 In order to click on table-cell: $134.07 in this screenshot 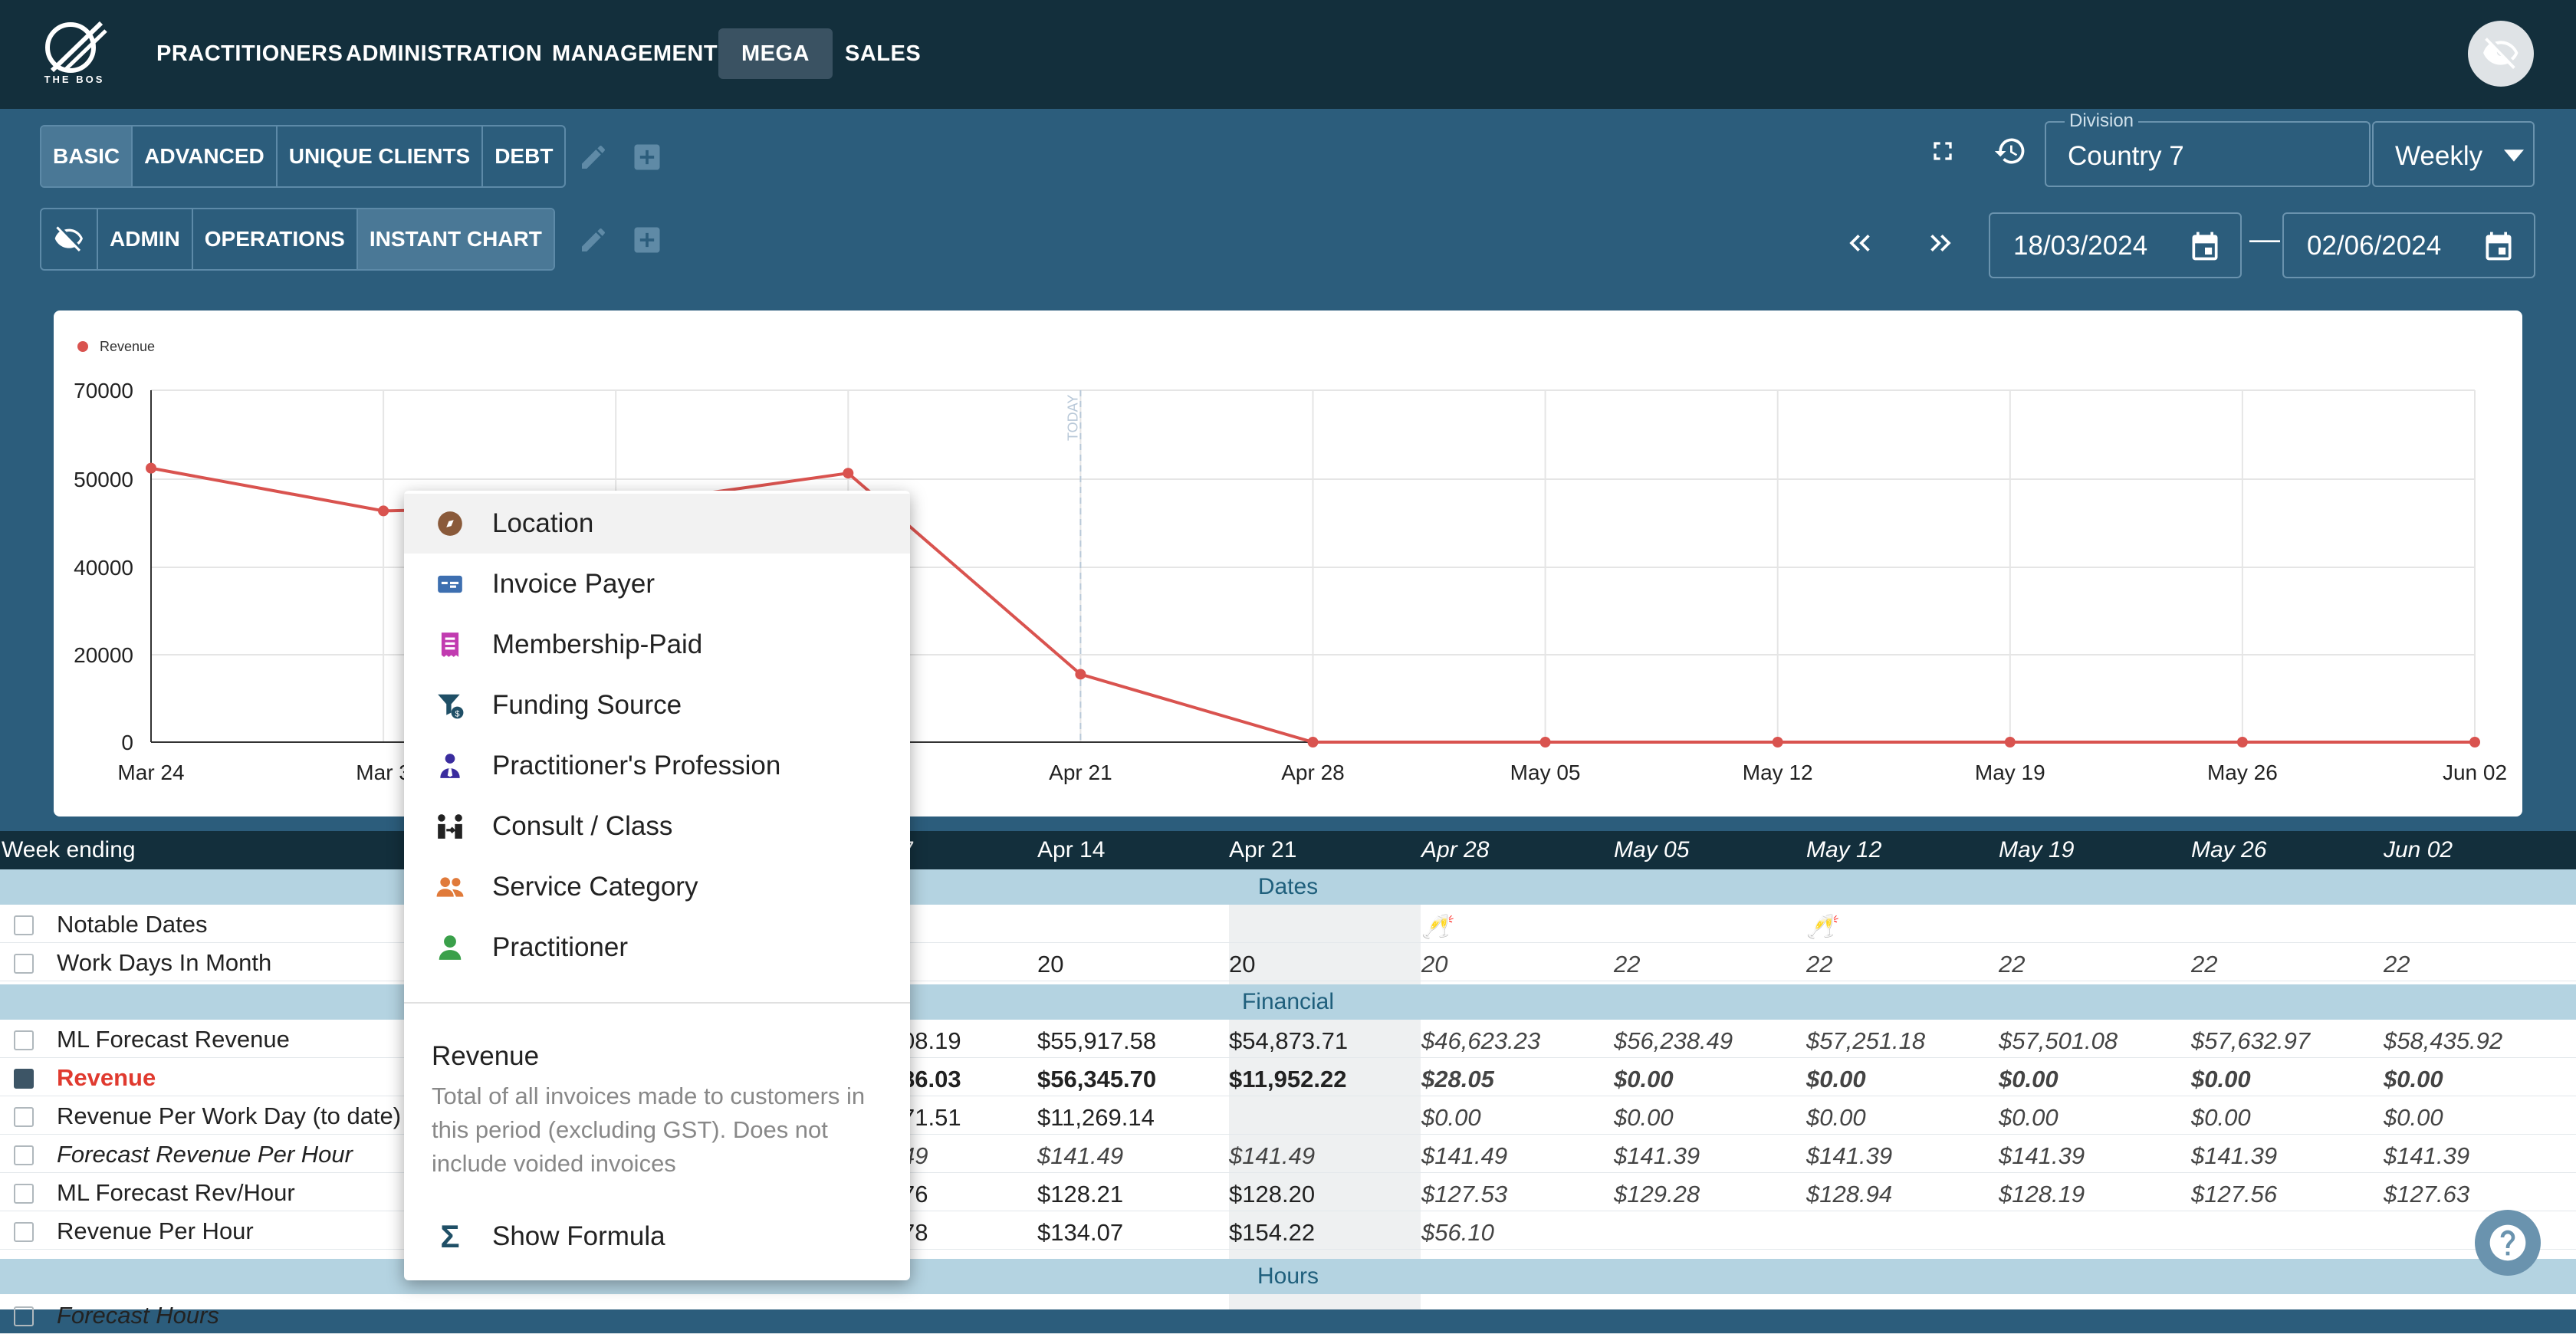, I will do `click(1080, 1233)`.